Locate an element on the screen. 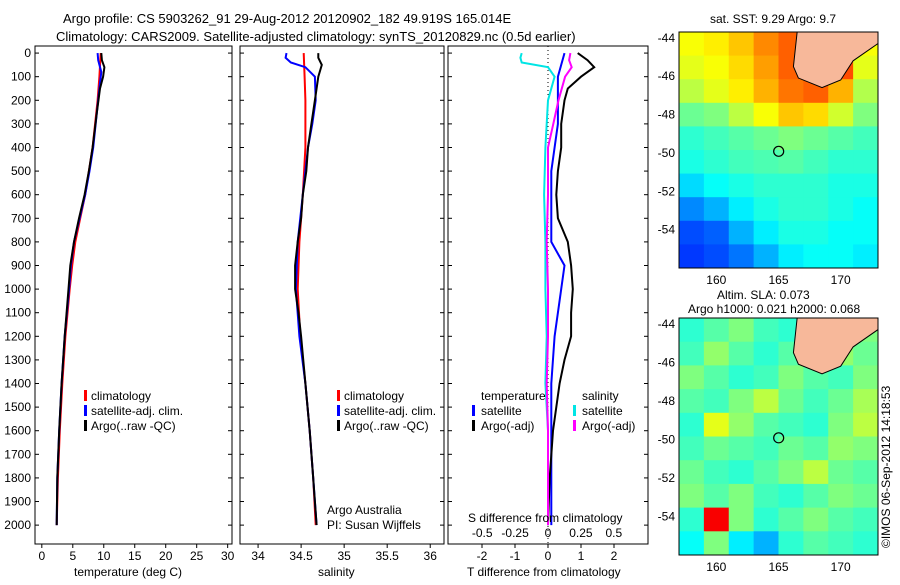 The height and width of the screenshot is (585, 900). x-tick-label: 30 is located at coordinates (228, 556).